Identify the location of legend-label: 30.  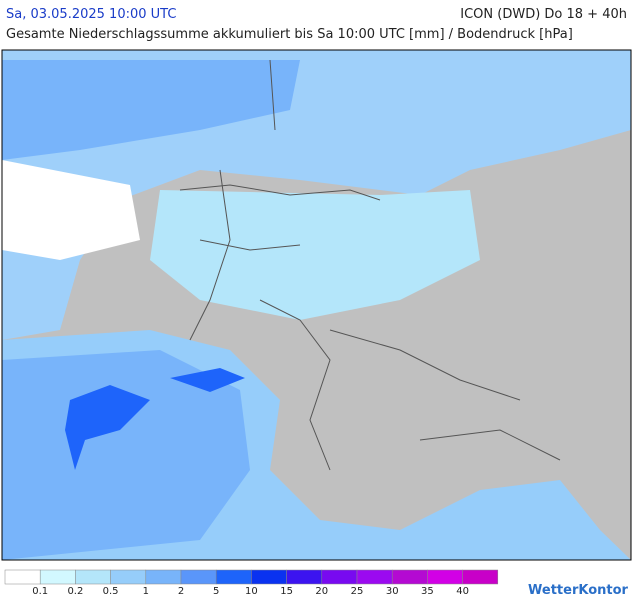
(392, 591).